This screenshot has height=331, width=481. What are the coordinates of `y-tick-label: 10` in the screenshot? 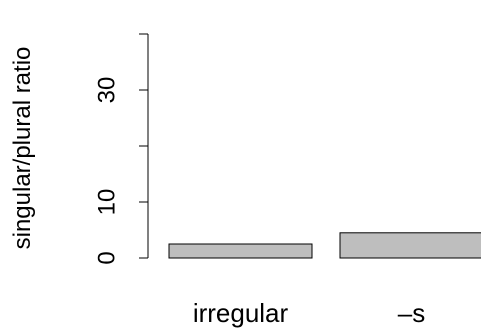 It's located at (106, 202).